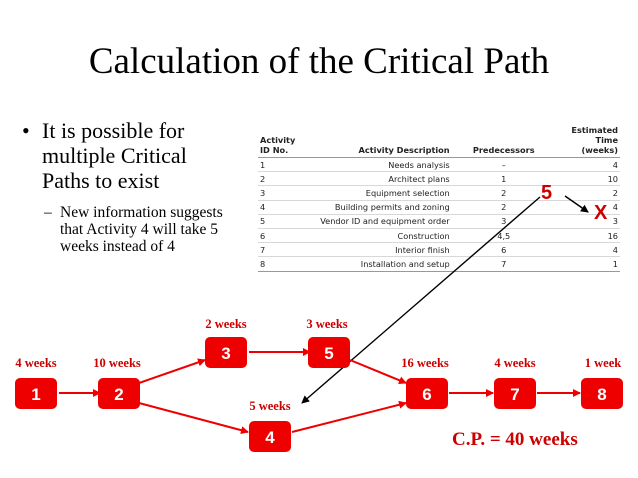  What do you see at coordinates (117, 363) in the screenshot?
I see `node-2-duration: 10 weeks` at bounding box center [117, 363].